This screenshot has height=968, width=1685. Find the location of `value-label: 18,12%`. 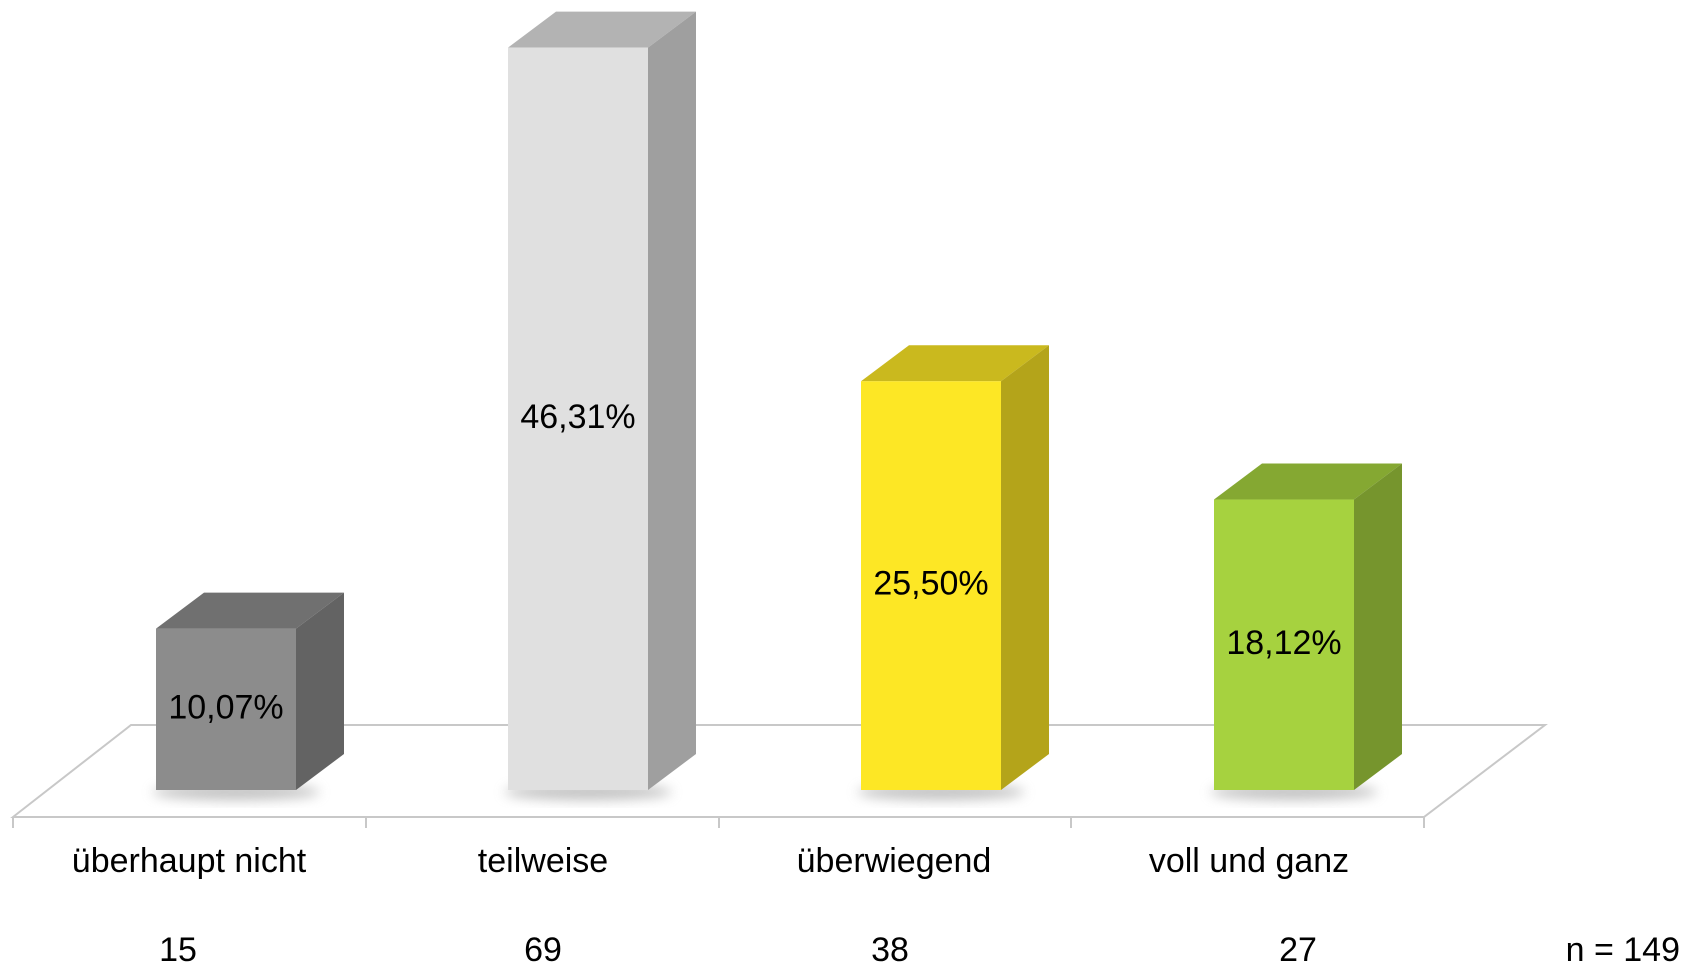

value-label: 18,12% is located at coordinates (1283, 643).